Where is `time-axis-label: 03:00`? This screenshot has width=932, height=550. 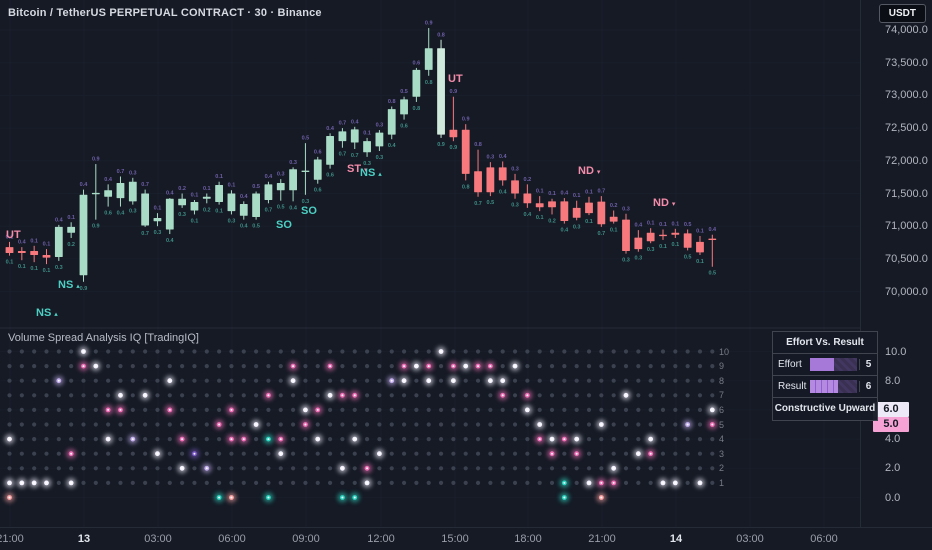
time-axis-label: 03:00 is located at coordinates (158, 539).